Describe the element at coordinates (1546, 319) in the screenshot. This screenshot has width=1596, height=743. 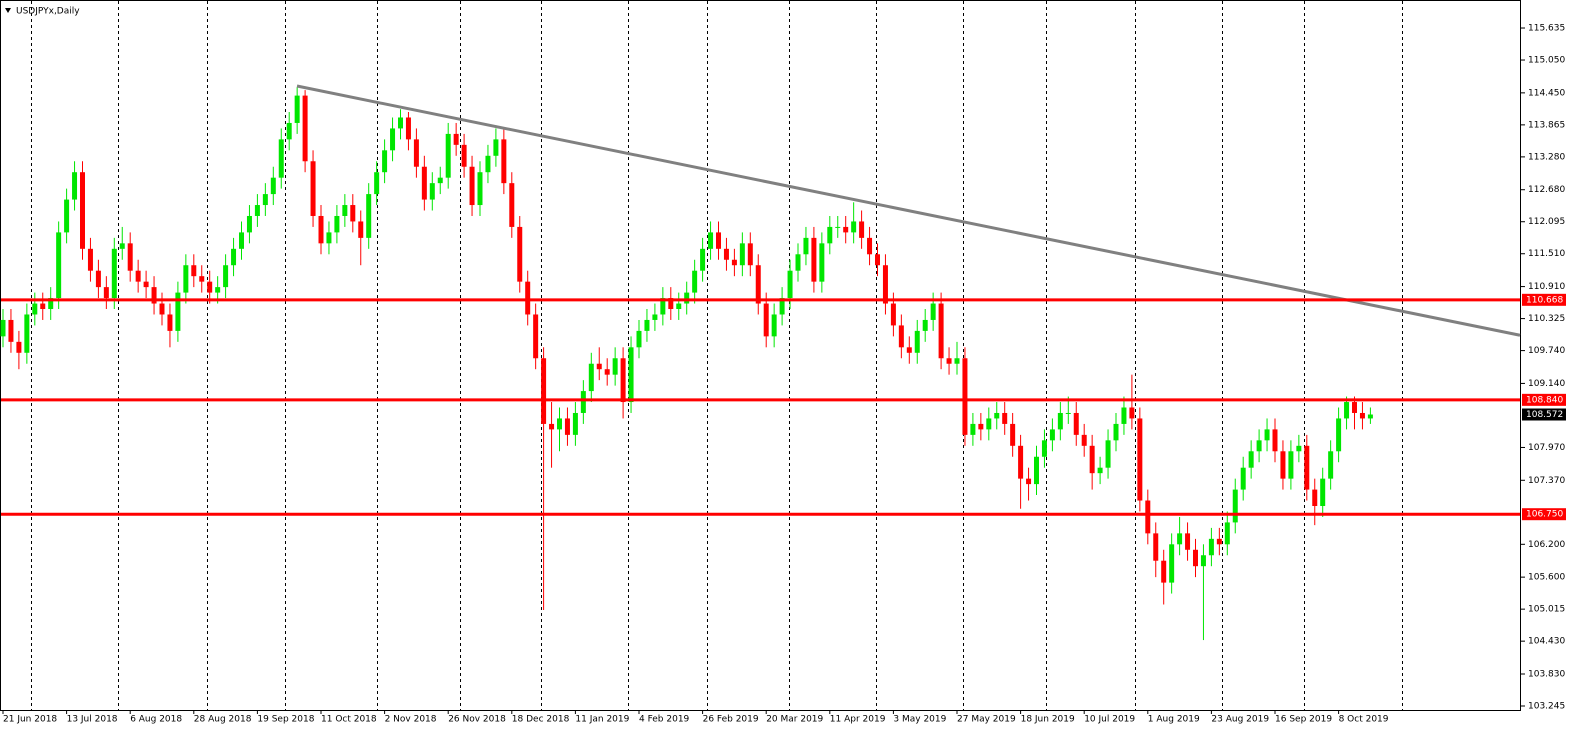
I see `y-tick-label: 110.325` at that location.